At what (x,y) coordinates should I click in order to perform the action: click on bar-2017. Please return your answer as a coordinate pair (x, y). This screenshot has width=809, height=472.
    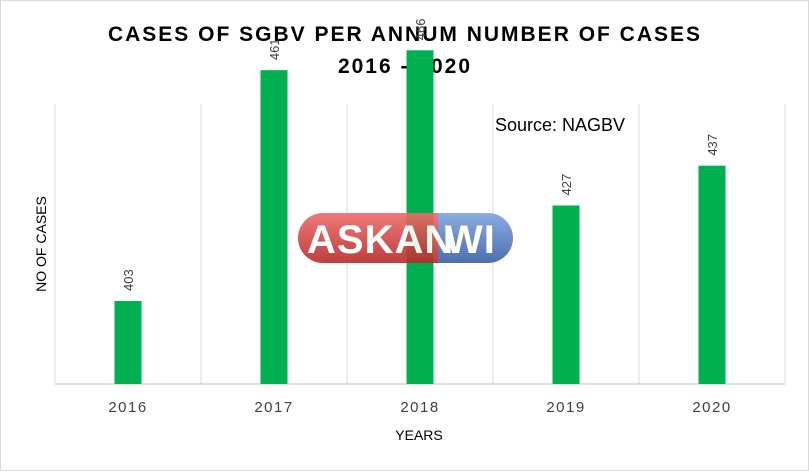
    Looking at the image, I should click on (274, 227).